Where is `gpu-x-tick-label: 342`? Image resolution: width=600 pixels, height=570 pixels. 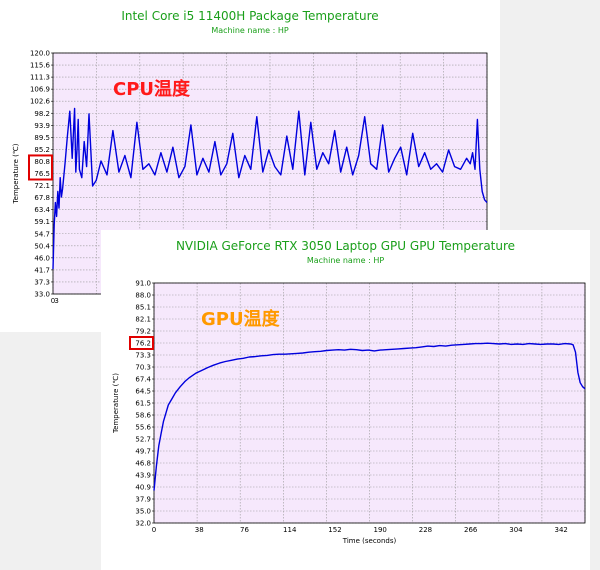 gpu-x-tick-label: 342 is located at coordinates (561, 530).